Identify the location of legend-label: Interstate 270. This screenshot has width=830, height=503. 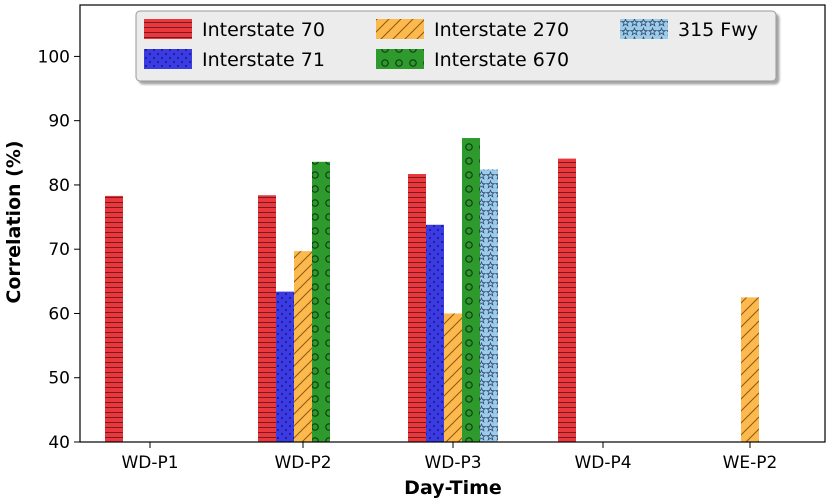
(501, 30).